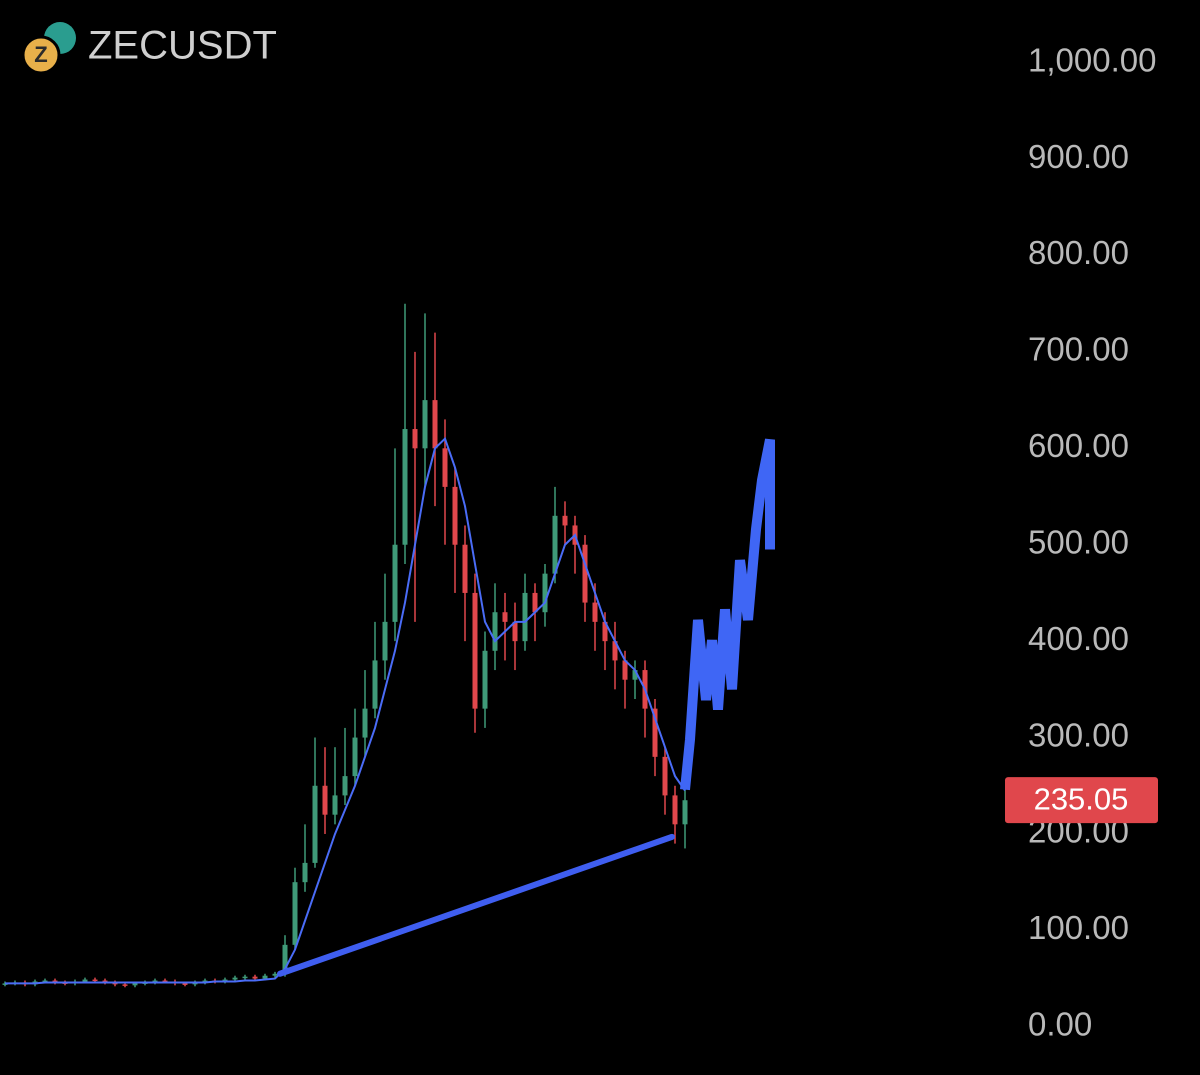  What do you see at coordinates (1092, 59) in the screenshot?
I see `y-tick-label: 1,000.00` at bounding box center [1092, 59].